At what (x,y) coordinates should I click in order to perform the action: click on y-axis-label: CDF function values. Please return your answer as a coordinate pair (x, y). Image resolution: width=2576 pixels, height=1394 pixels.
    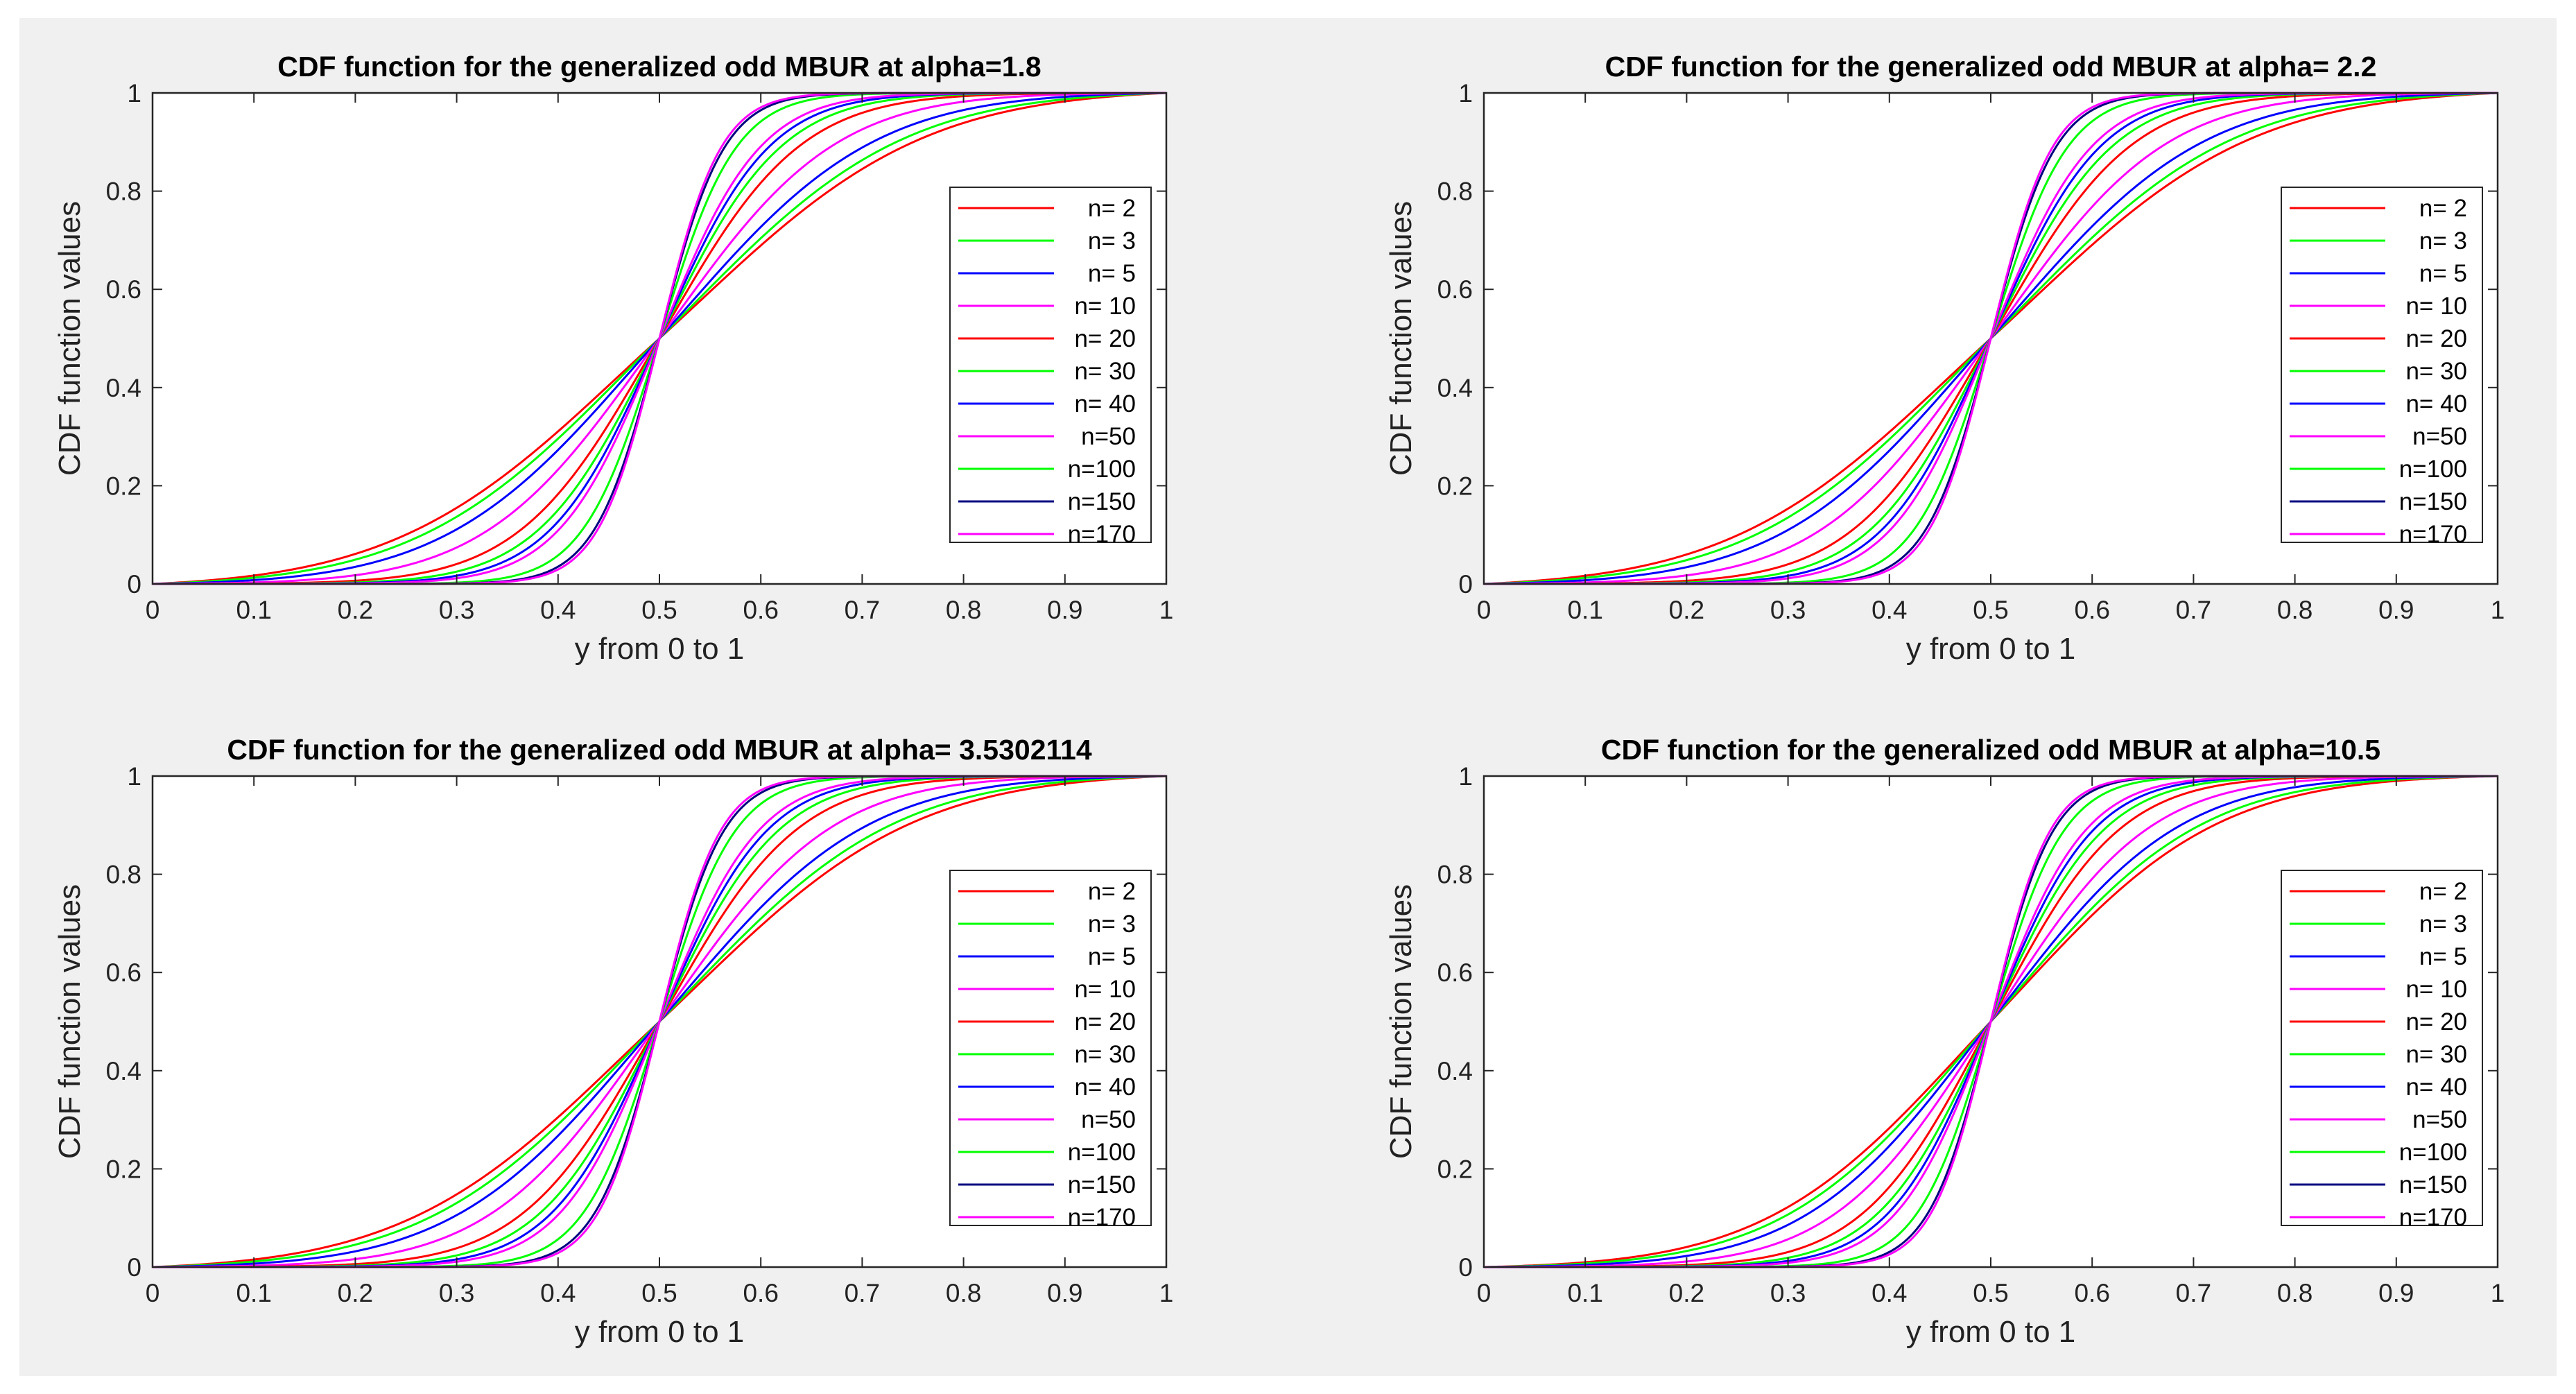
    Looking at the image, I should click on (70, 1022).